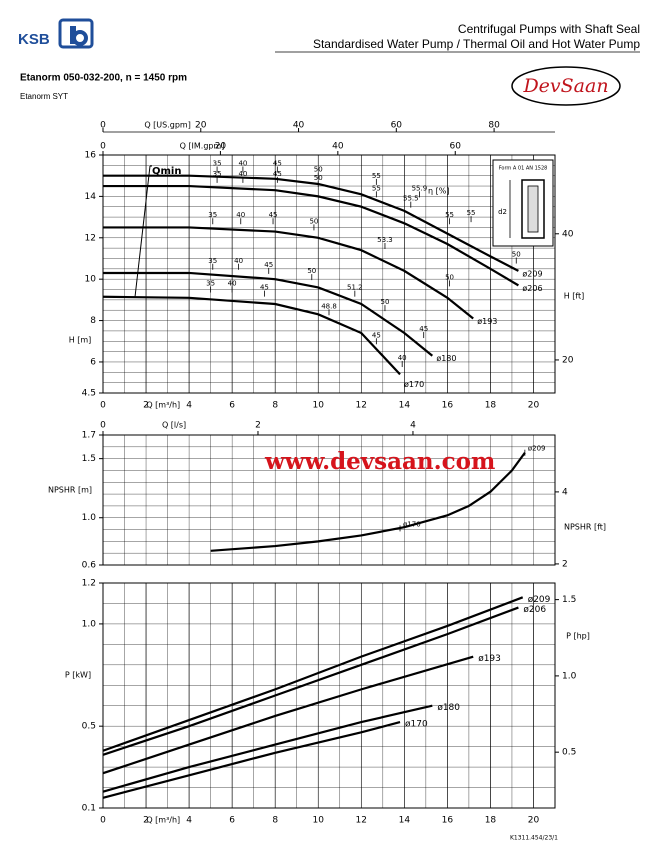 Image resolution: width=653 pixels, height=866 pixels. What do you see at coordinates (438, 191) in the screenshot?
I see `efficiency-label: η [%]` at bounding box center [438, 191].